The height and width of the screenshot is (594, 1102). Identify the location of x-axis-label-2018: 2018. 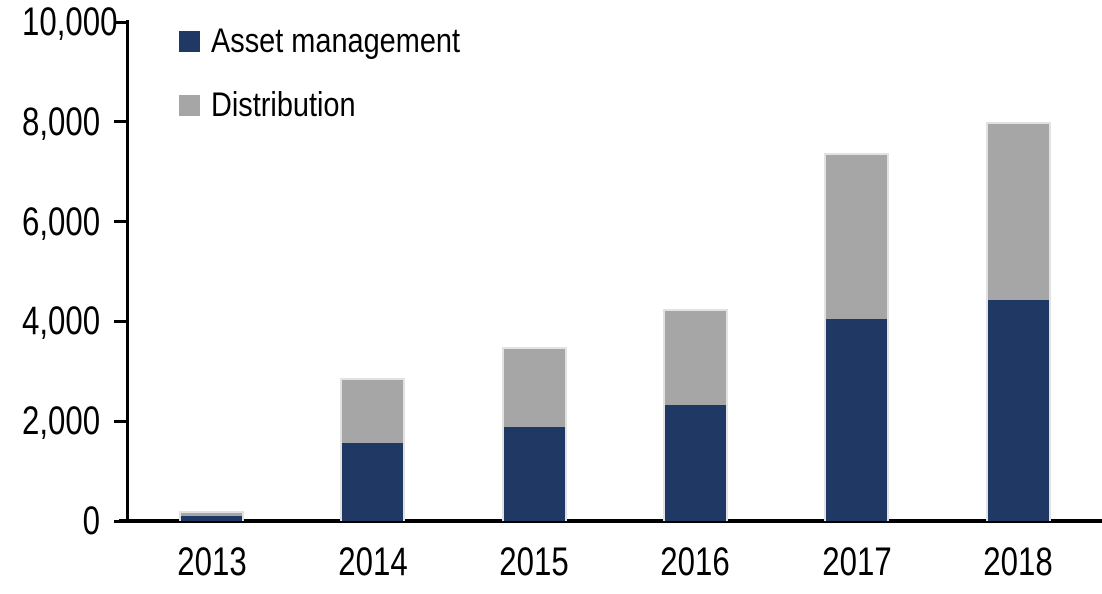
(1018, 562).